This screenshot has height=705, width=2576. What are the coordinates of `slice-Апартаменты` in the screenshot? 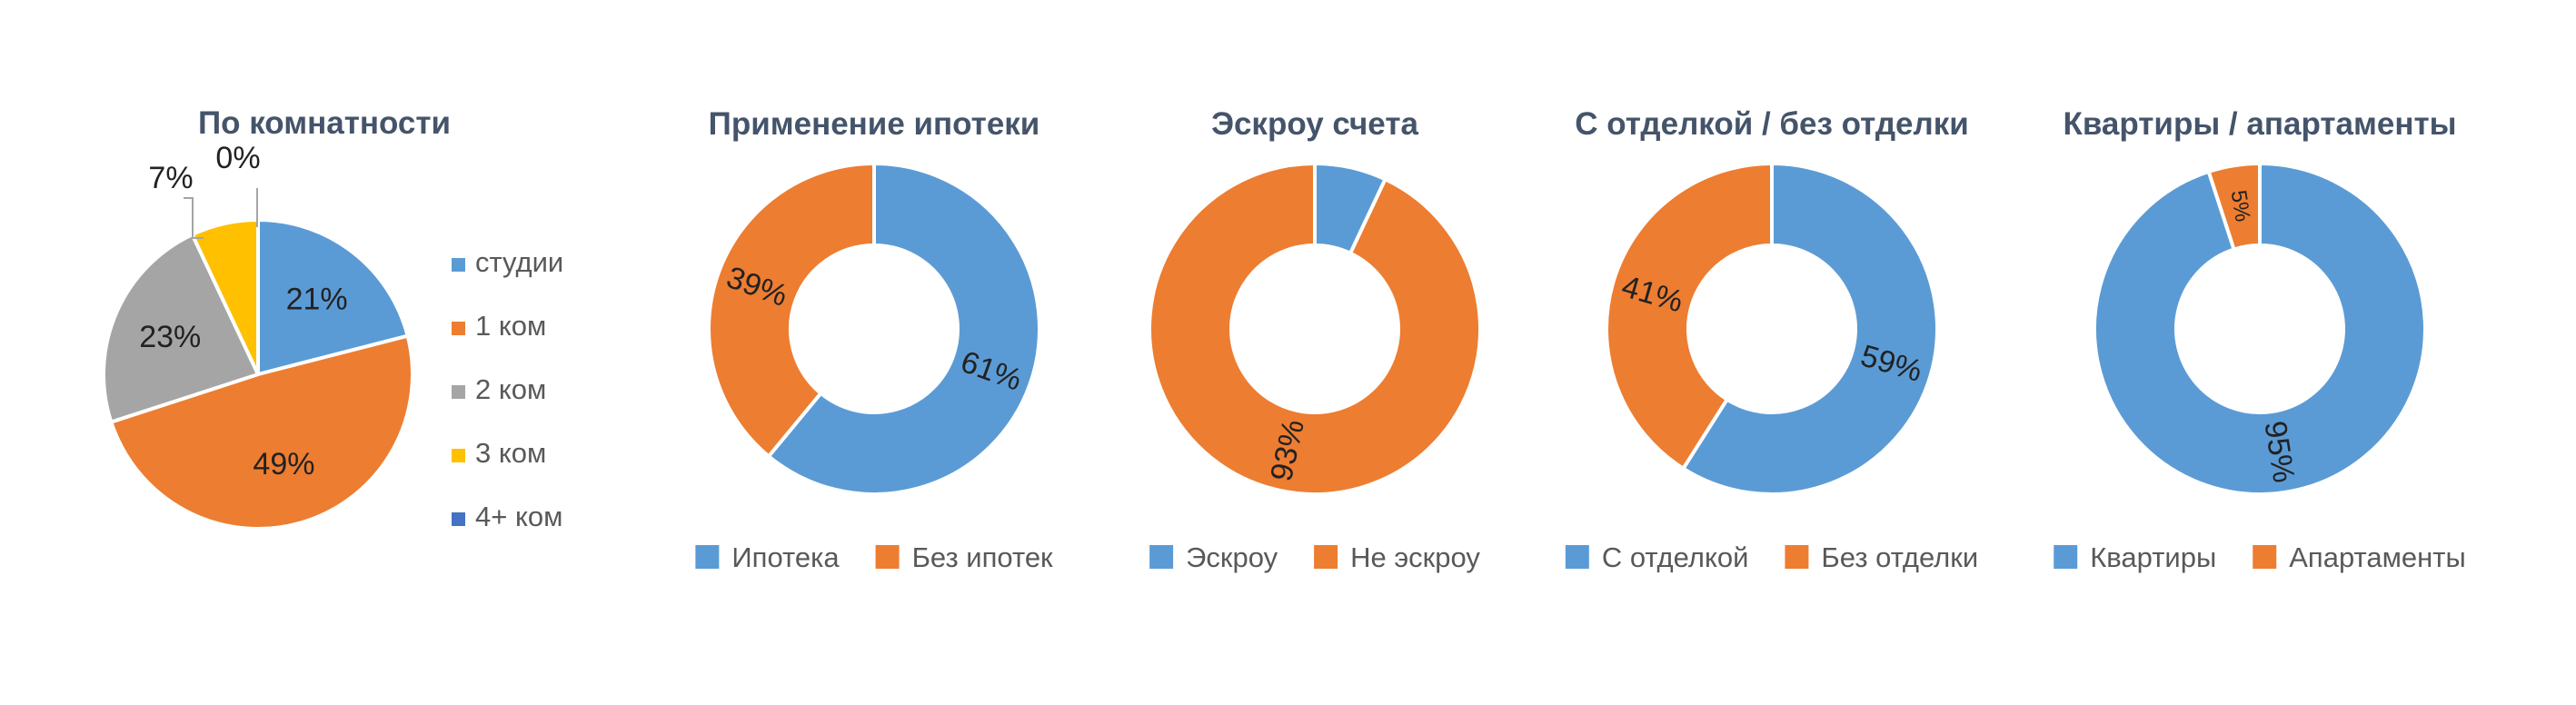 It's located at (2234, 207).